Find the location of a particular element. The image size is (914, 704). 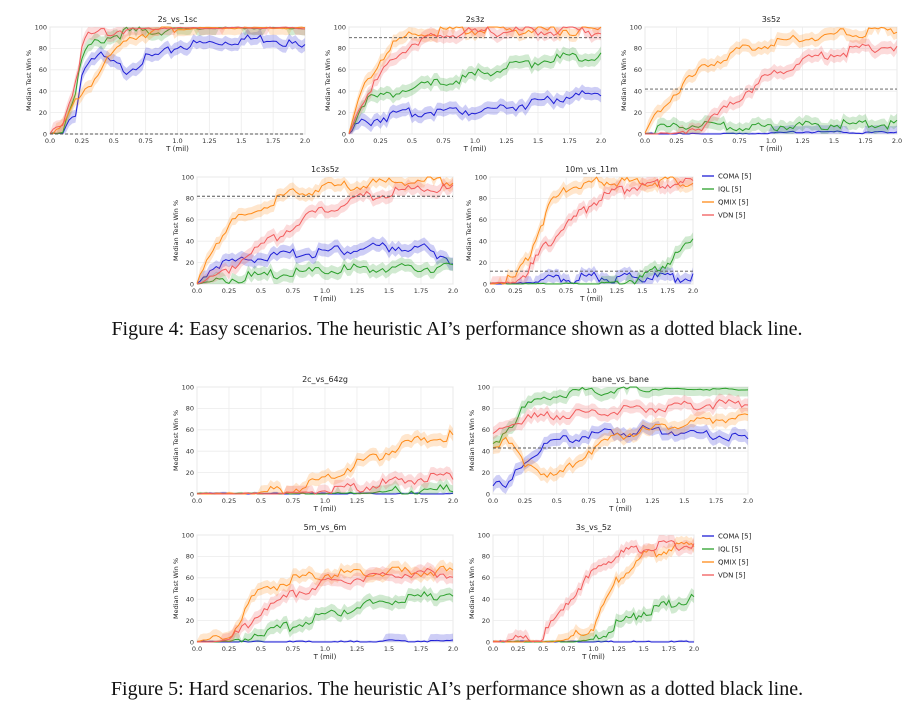

legend-1: COMA [5] IQL [5] QMIX [5] VDN [5] is located at coordinates (727, 556).